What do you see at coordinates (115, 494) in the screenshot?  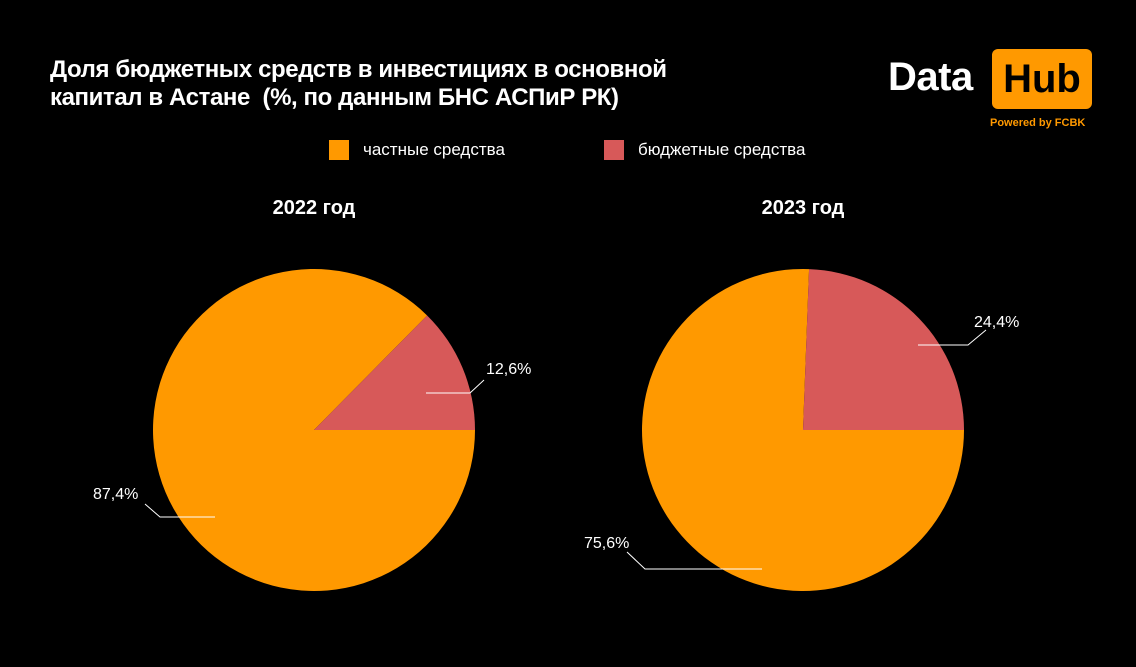 I see `data-label-1-1: 87,4%` at bounding box center [115, 494].